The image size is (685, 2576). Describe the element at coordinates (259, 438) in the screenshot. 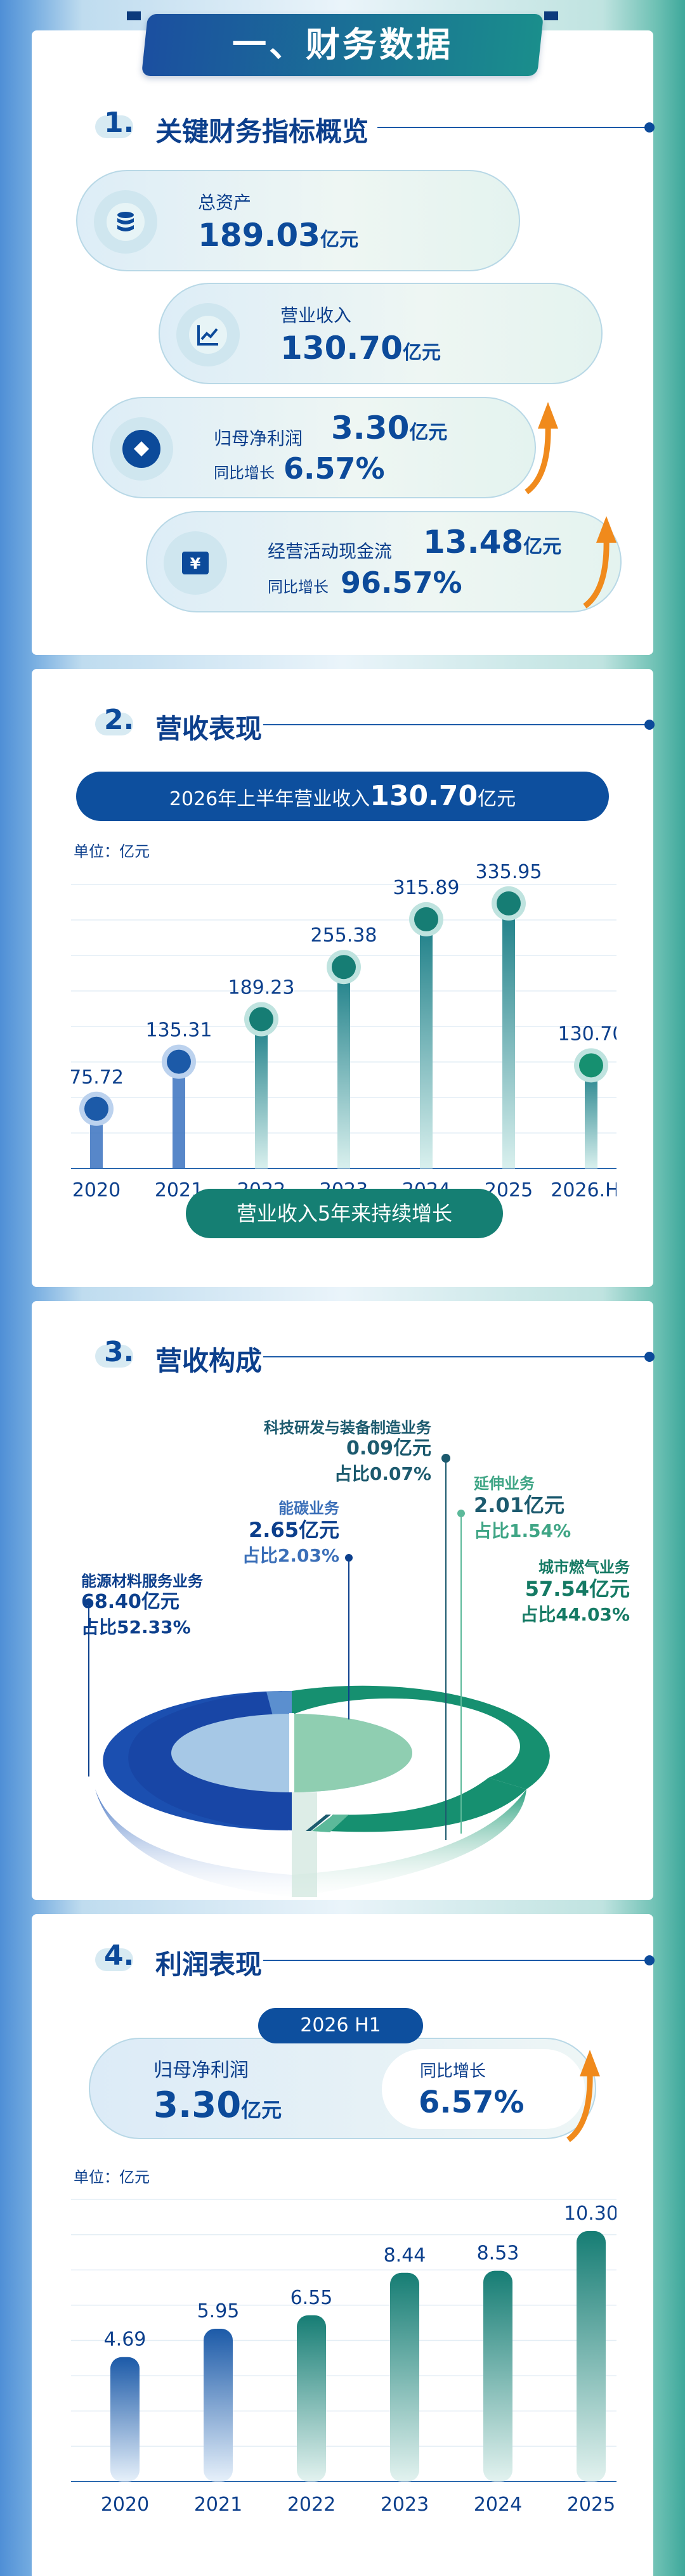

I see `kpi-label: 归母净利润` at that location.